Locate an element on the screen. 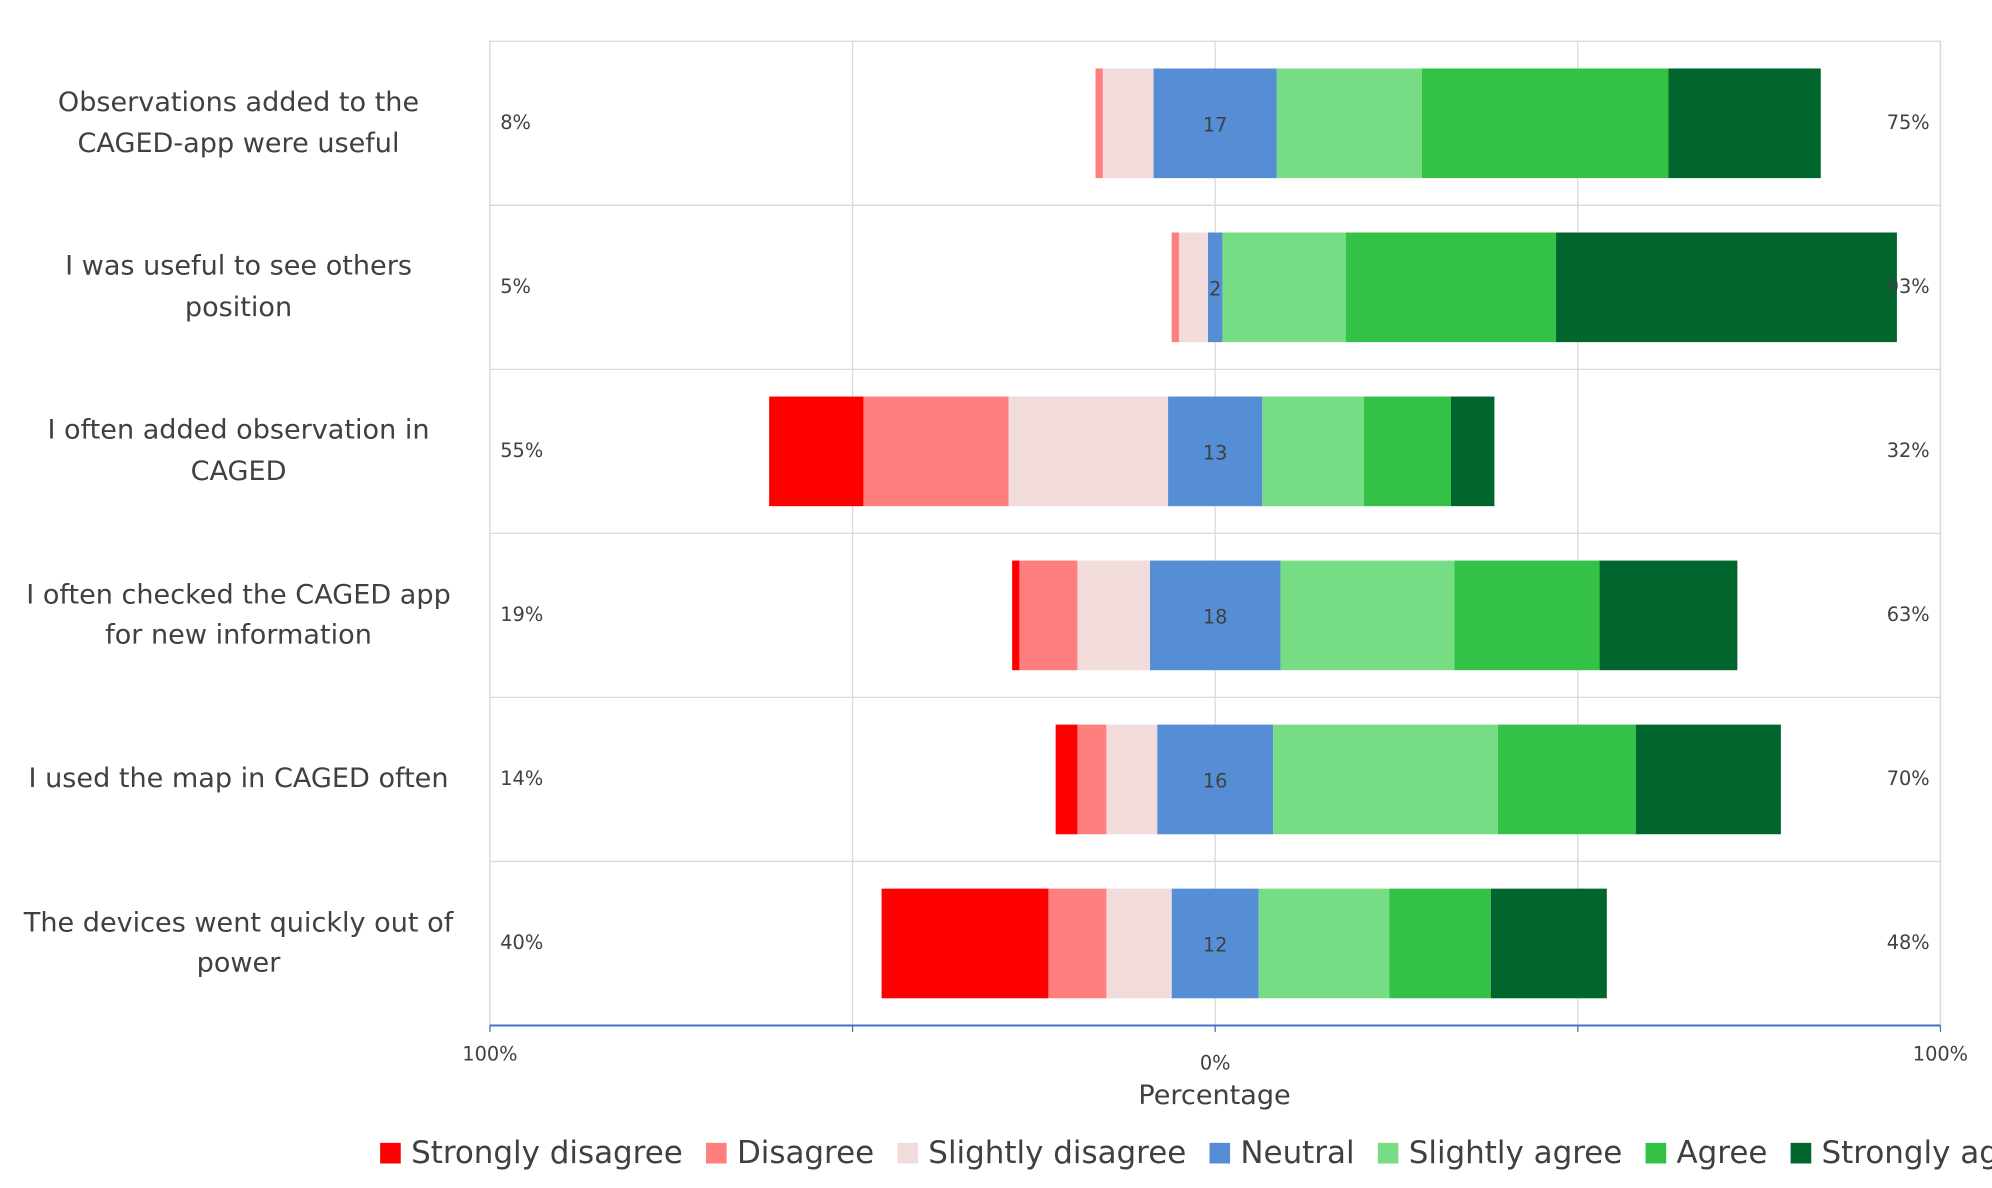 Image resolution: width=1992 pixels, height=1188 pixels. legend-label: Agree is located at coordinates (1722, 1153).